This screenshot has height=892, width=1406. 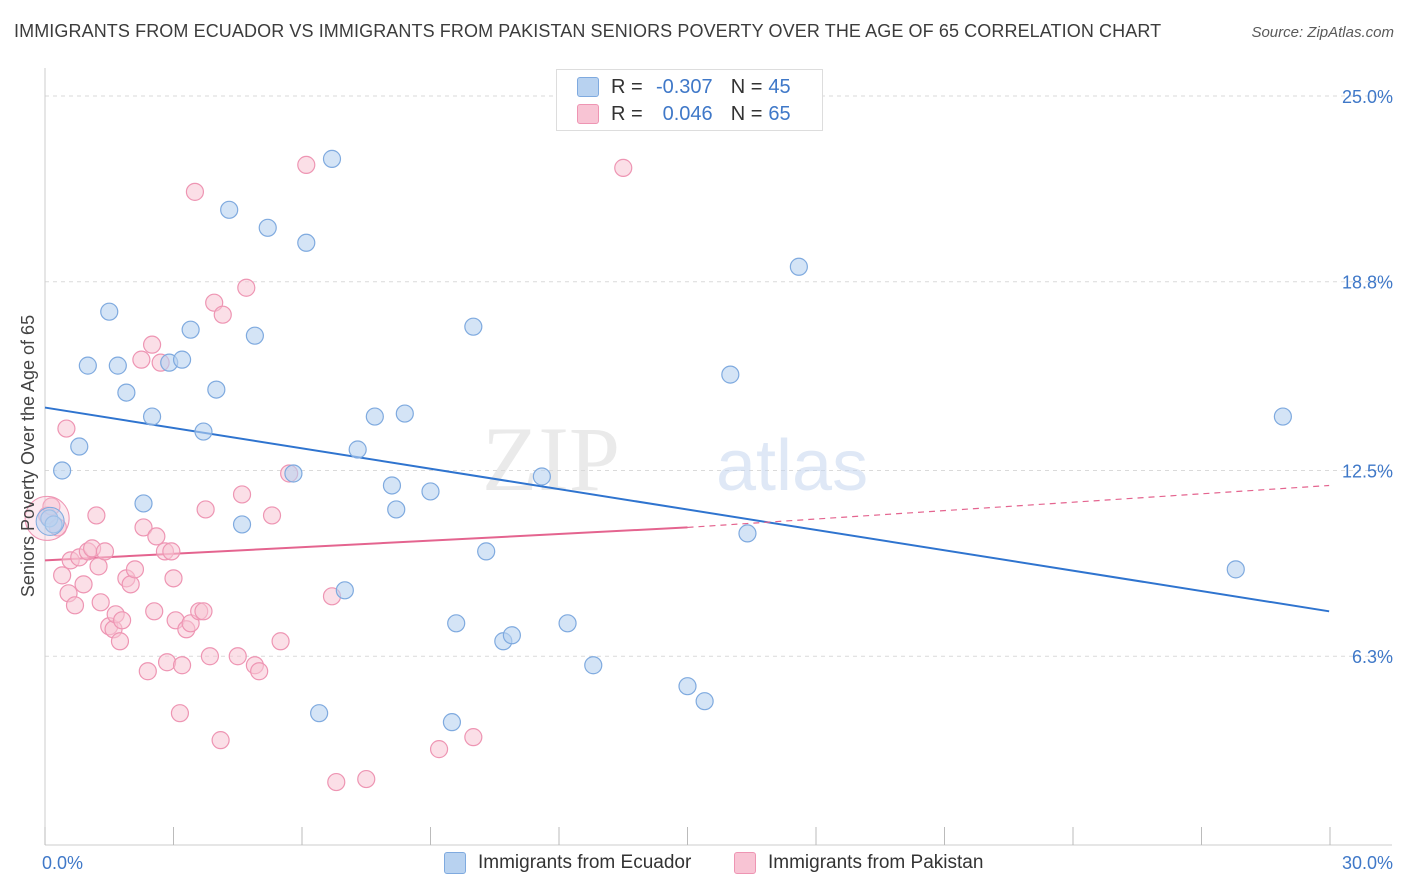 What do you see at coordinates (779, 86) in the screenshot?
I see `legend-n-value-ecuador: 45` at bounding box center [779, 86].